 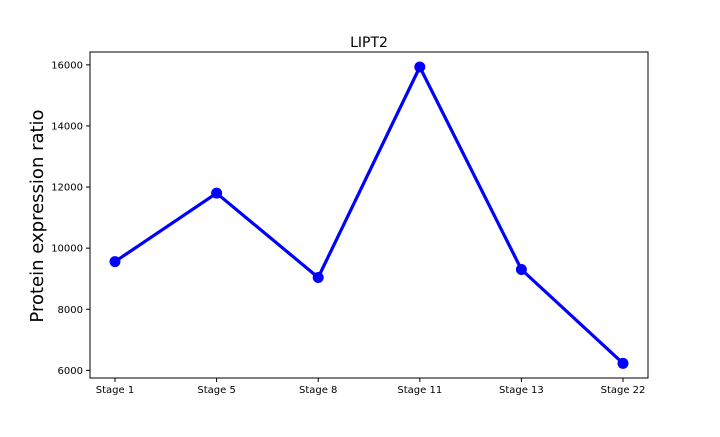 I want to click on y-tick-label: 6000, so click(x=70, y=371).